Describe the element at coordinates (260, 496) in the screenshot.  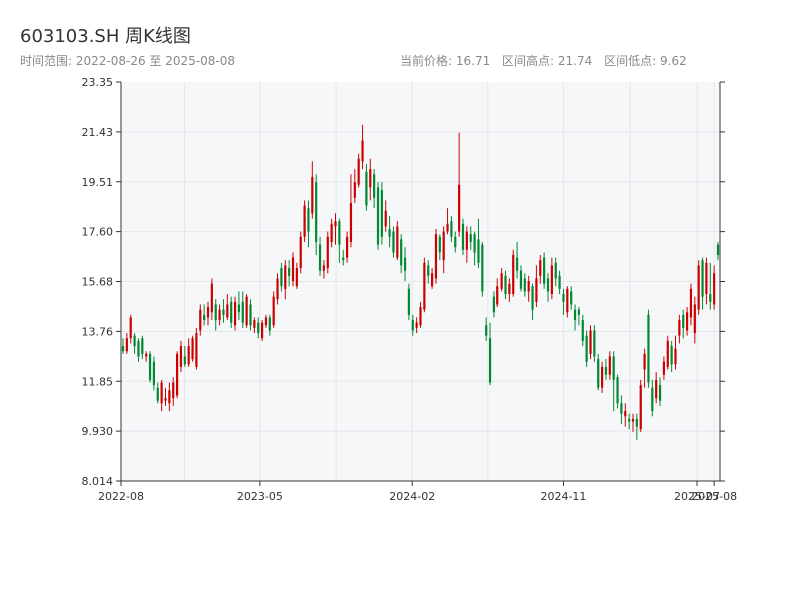
I see `x-tick-label: 2023-05` at that location.